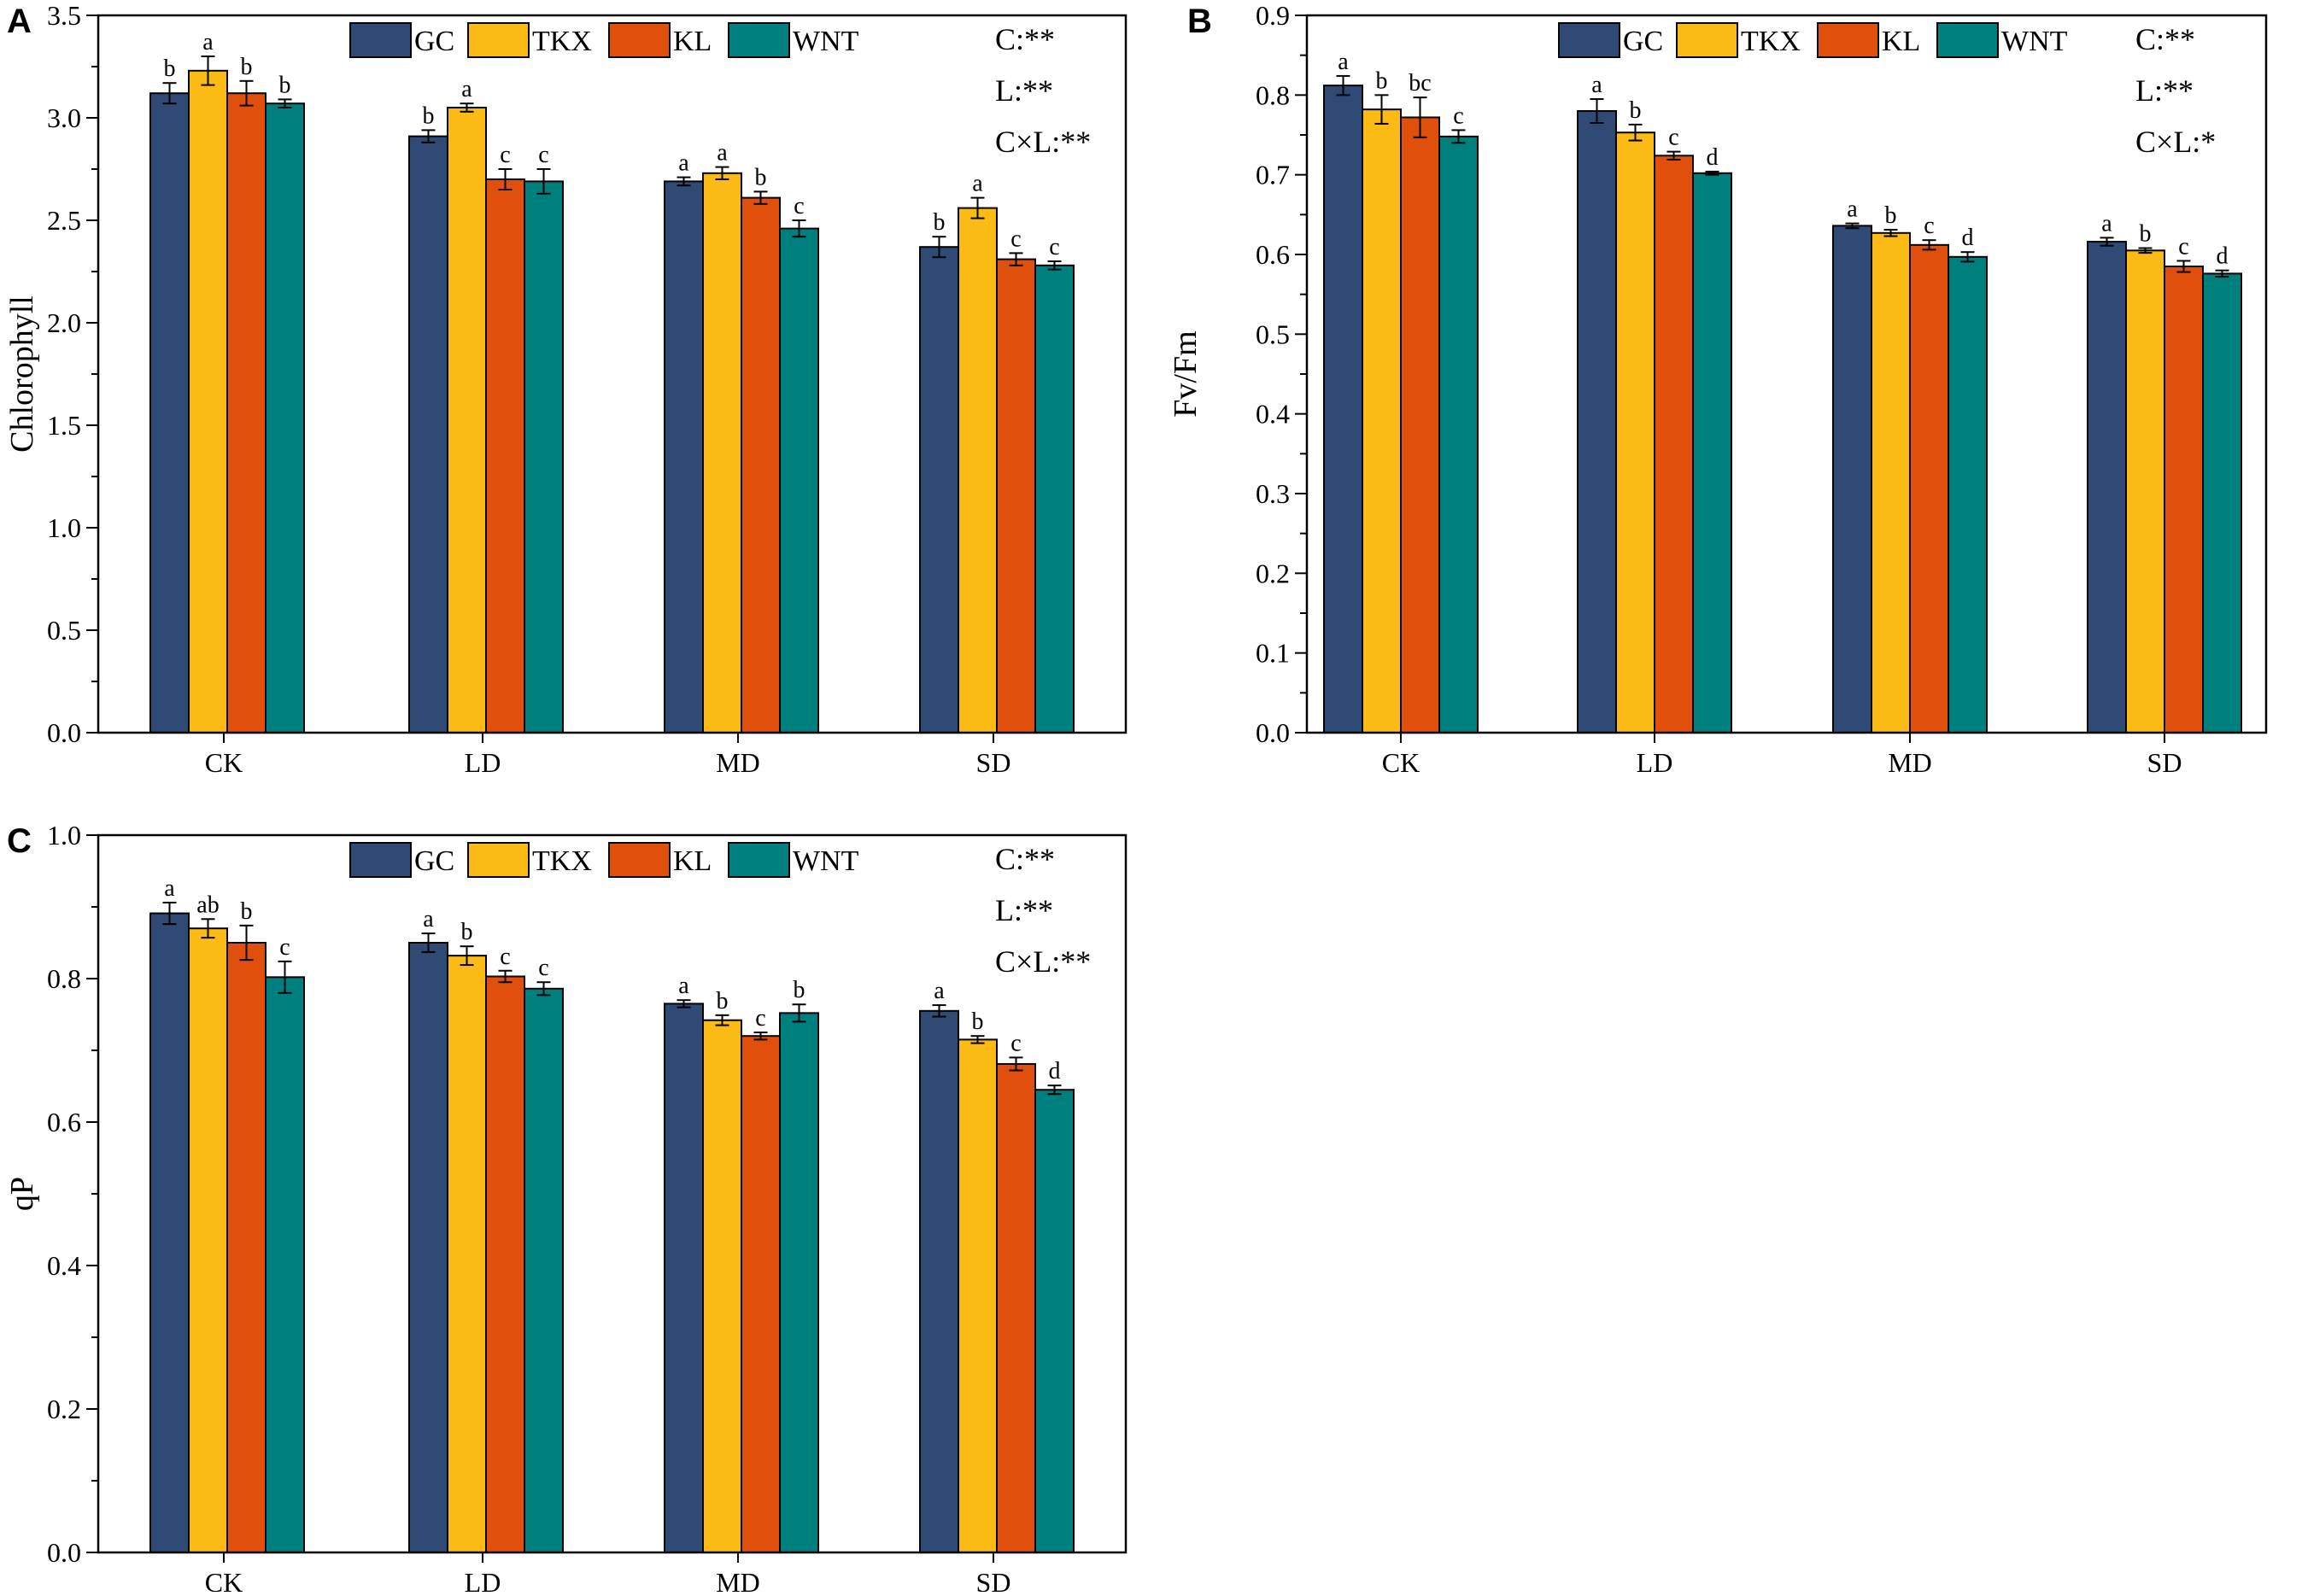  What do you see at coordinates (64, 220) in the screenshot?
I see `y-tick-label: 2.5` at bounding box center [64, 220].